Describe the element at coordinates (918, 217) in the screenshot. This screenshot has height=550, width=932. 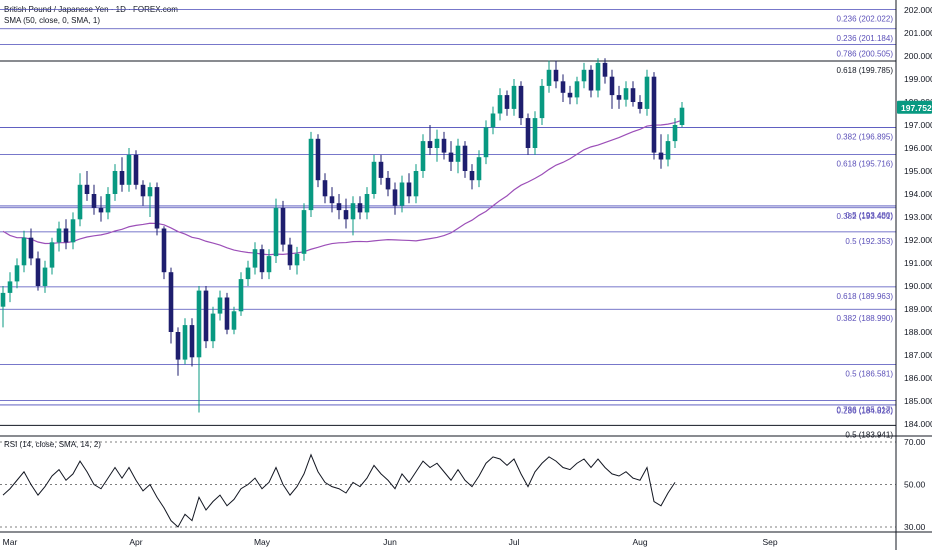
I see `price-tick-label: 193.000` at that location.